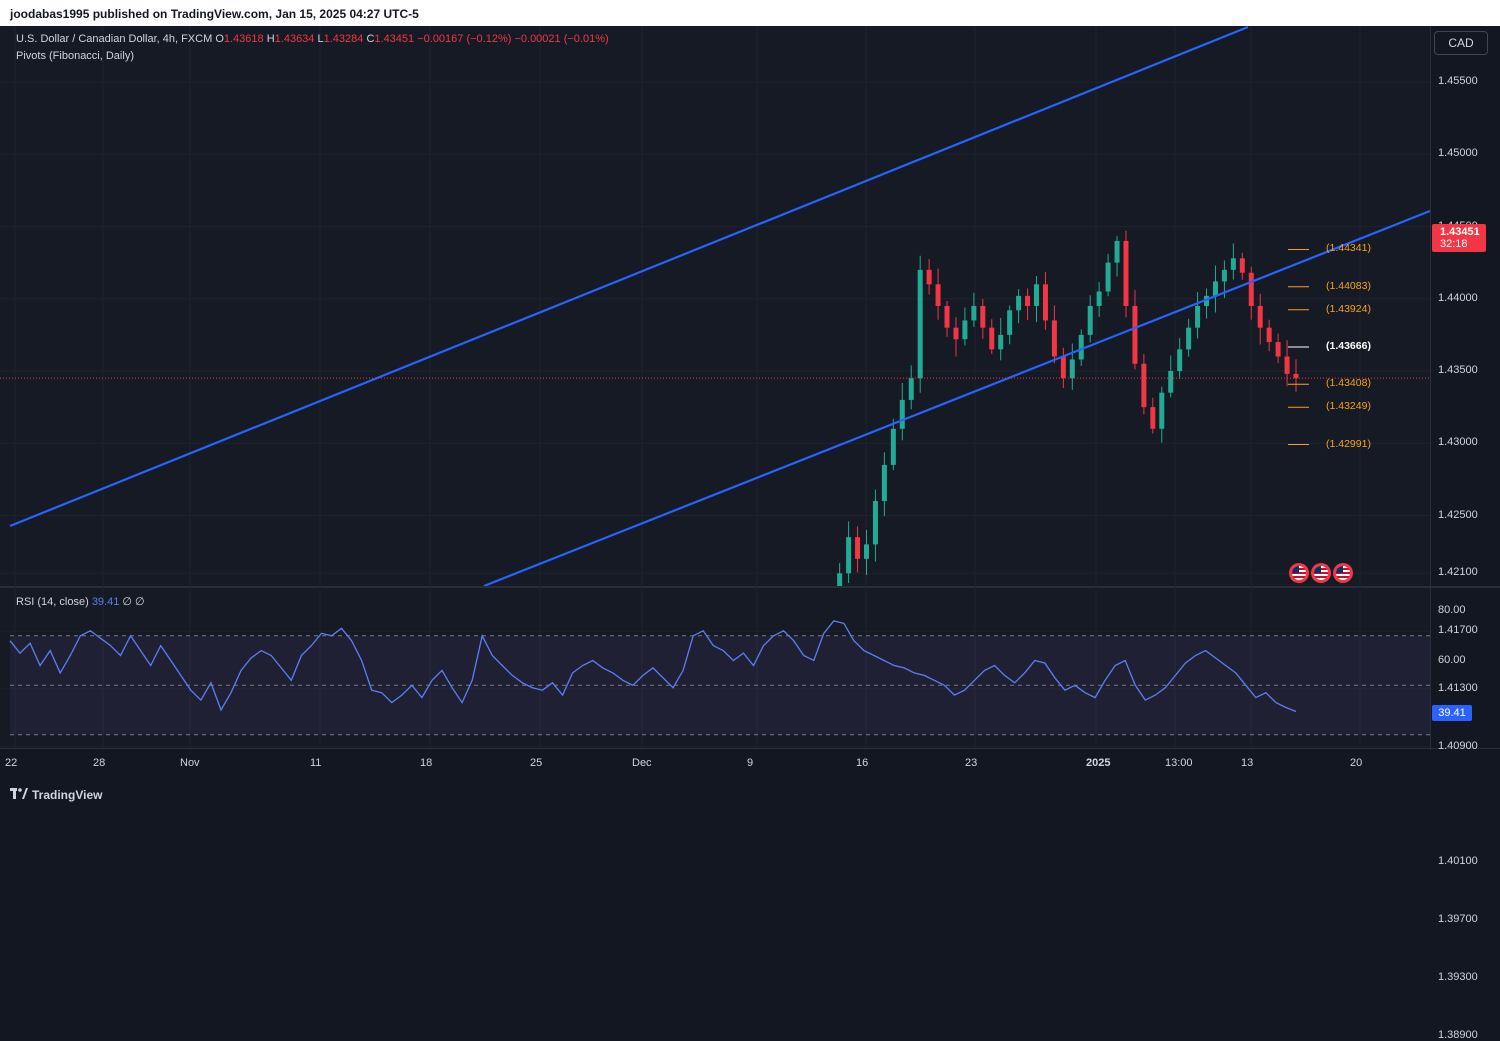 The image size is (1500, 1041). What do you see at coordinates (270, 39) in the screenshot?
I see `high-label: H` at bounding box center [270, 39].